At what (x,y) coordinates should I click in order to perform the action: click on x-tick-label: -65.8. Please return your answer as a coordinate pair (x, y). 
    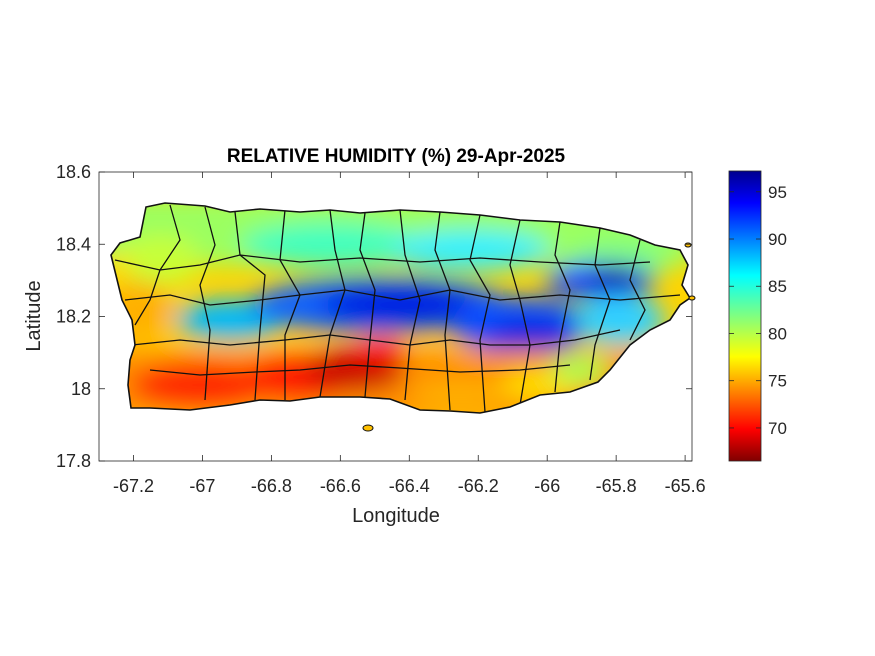
    Looking at the image, I should click on (616, 486).